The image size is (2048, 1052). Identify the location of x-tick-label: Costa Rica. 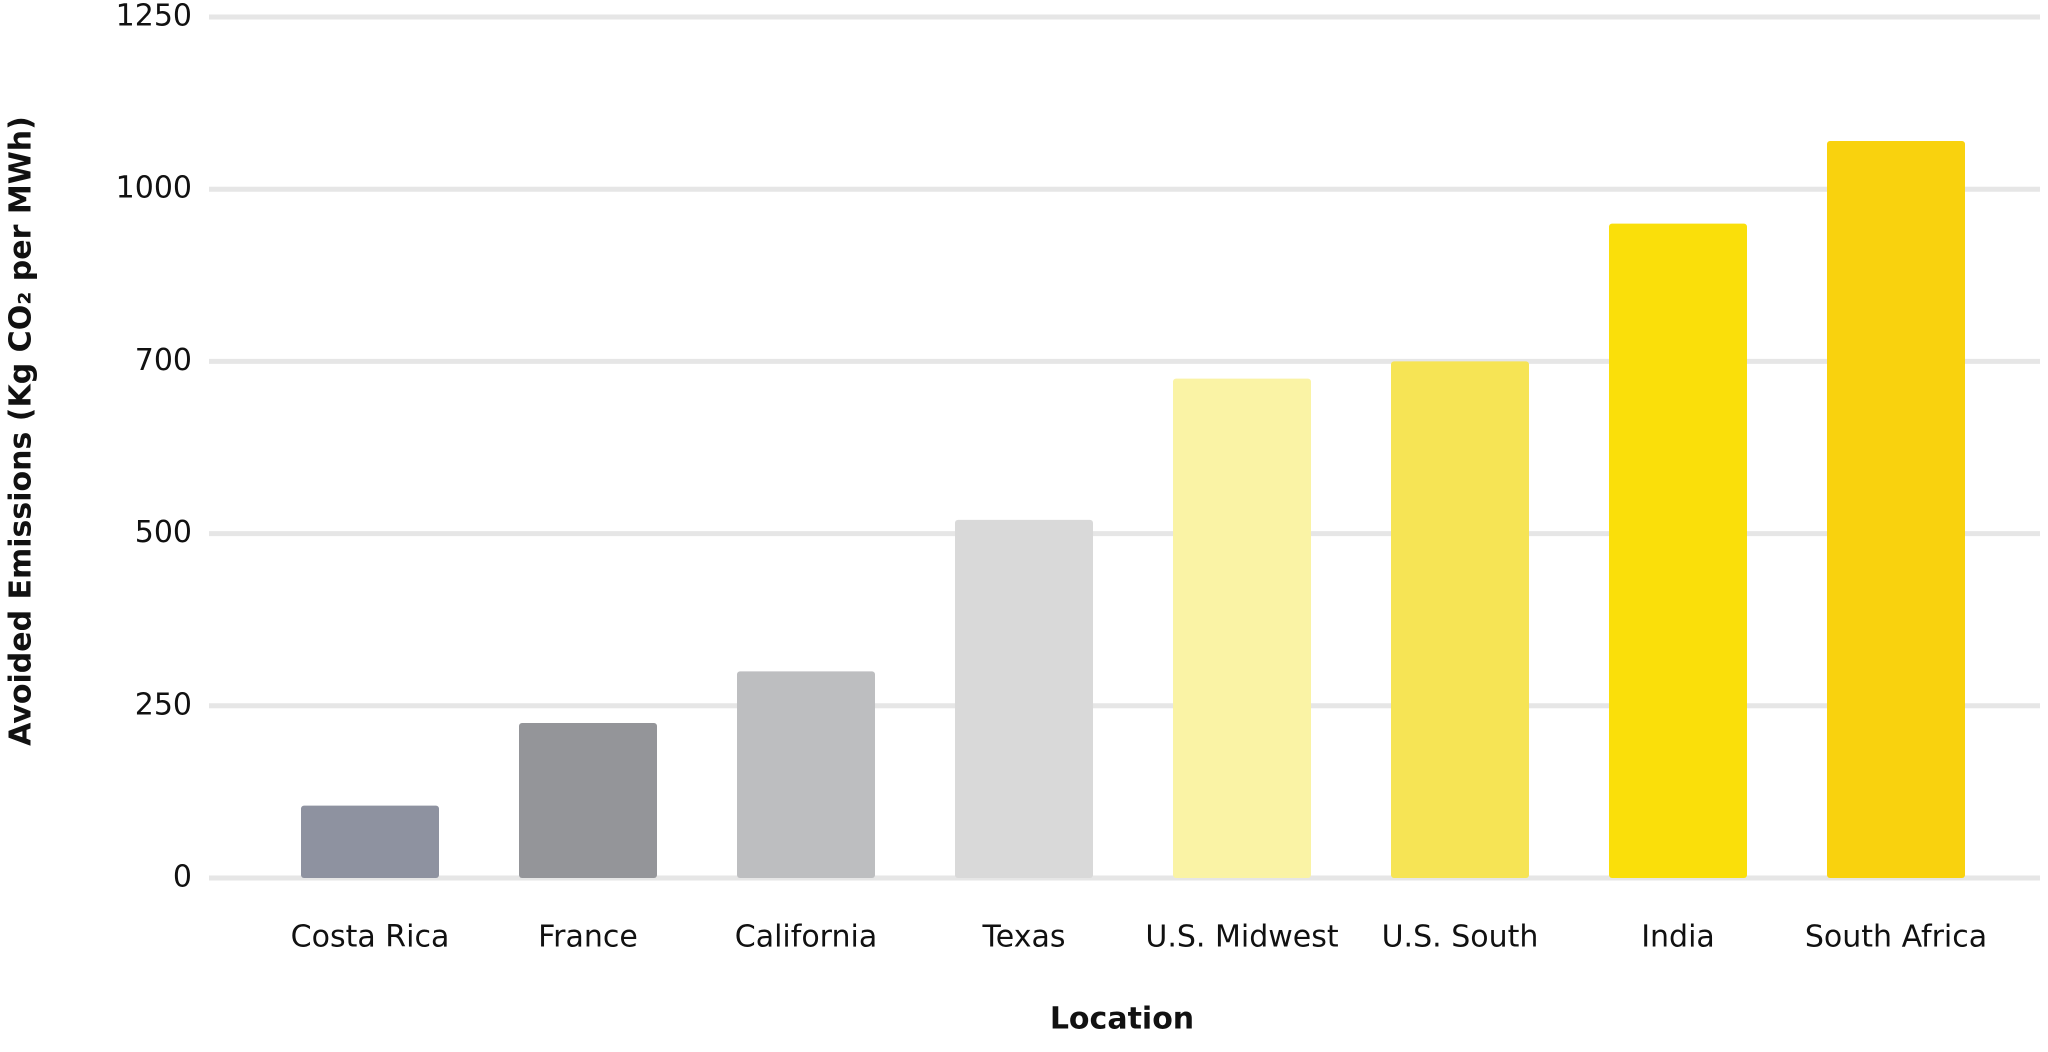
(370, 937).